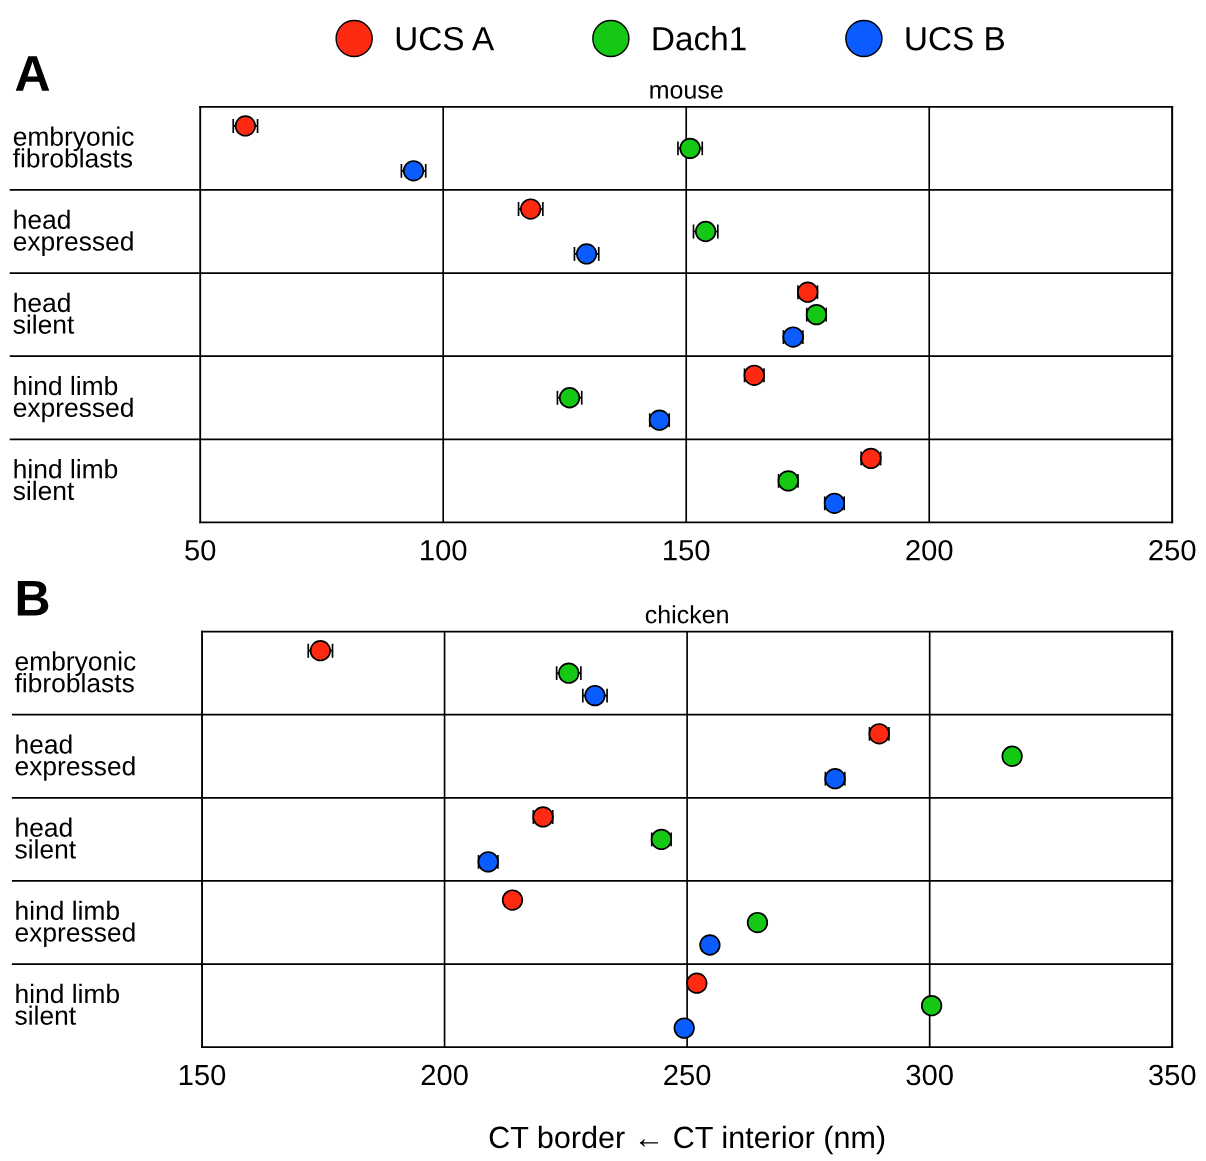 The height and width of the screenshot is (1161, 1206). I want to click on x-tick-label: 100, so click(444, 550).